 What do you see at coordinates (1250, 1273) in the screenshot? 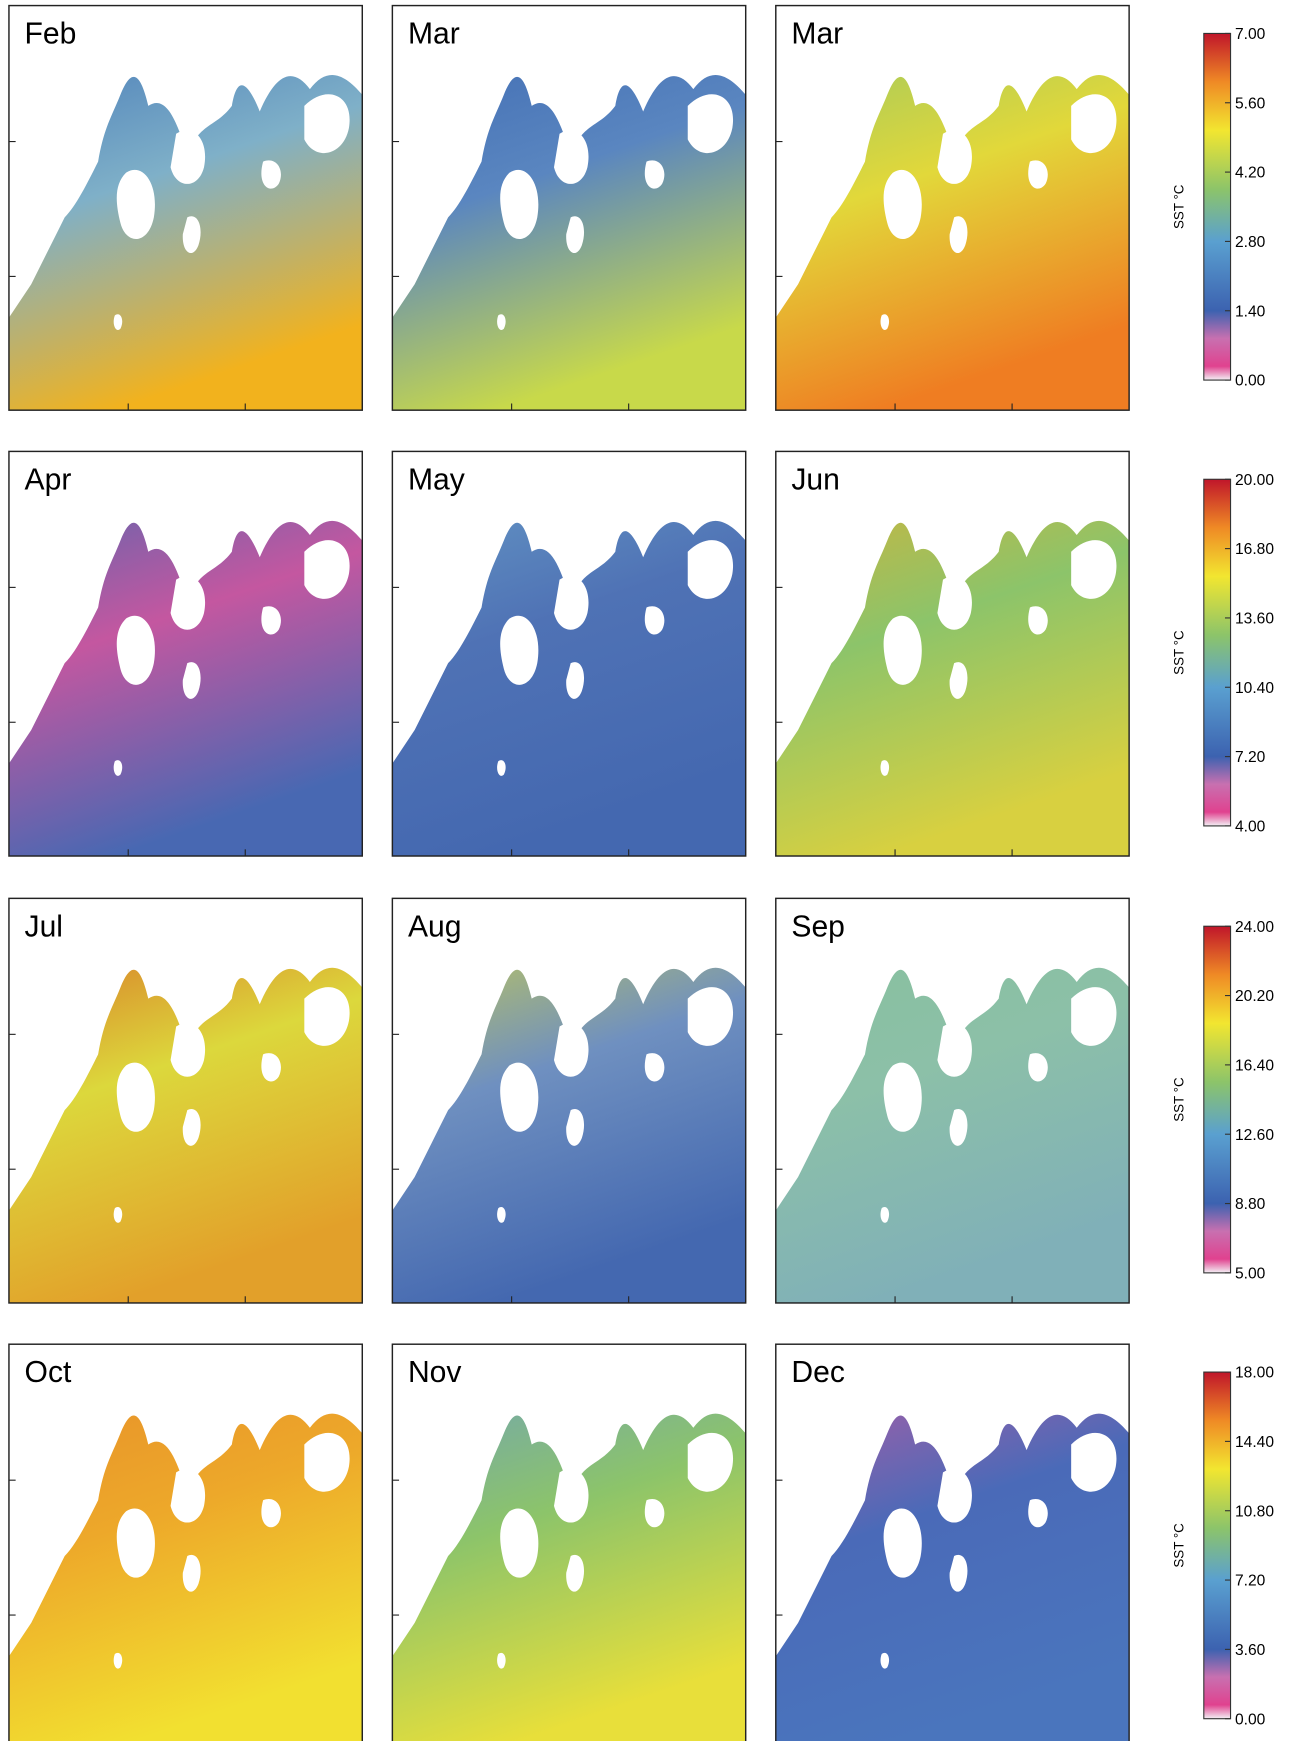
I see `colorbar-tick-label: 5.00` at bounding box center [1250, 1273].